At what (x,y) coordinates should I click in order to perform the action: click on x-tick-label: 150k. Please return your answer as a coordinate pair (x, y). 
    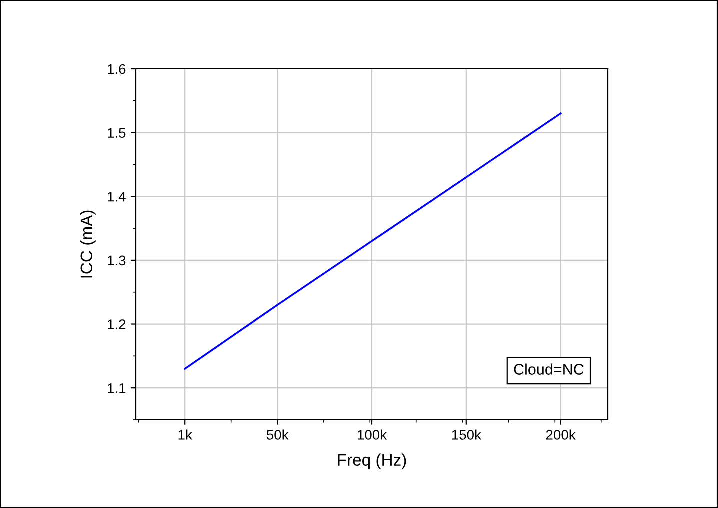
    Looking at the image, I should click on (467, 435).